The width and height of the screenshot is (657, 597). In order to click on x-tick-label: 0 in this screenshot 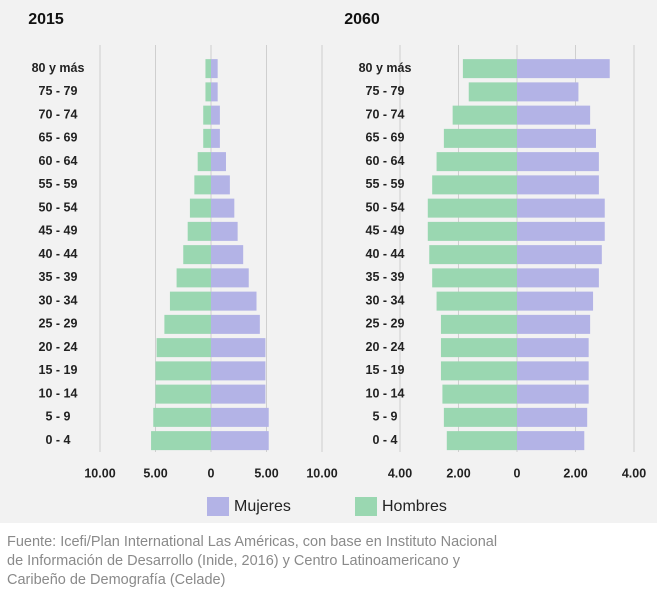, I will do `click(517, 473)`.